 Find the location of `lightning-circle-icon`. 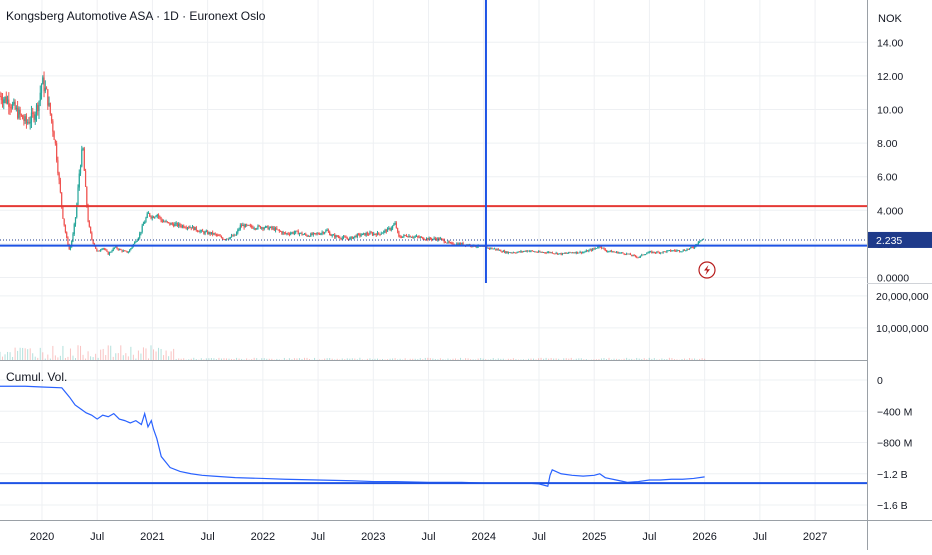

lightning-circle-icon is located at coordinates (707, 270).